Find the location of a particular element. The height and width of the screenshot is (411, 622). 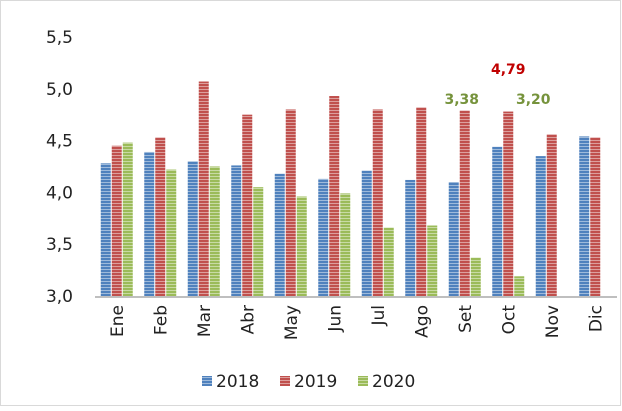

x-tick-label: Dic is located at coordinates (596, 318).